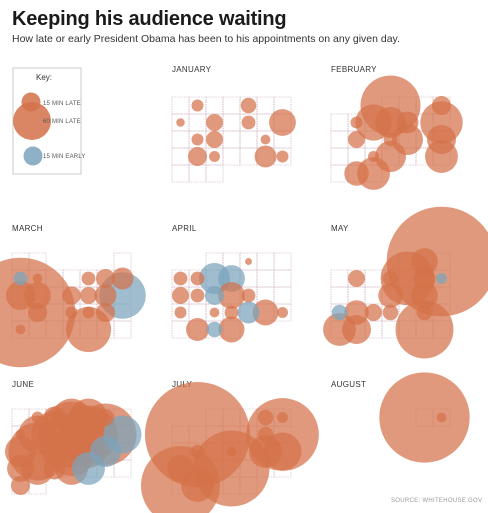  Describe the element at coordinates (27, 228) in the screenshot. I see `month-label: MARCH` at that location.